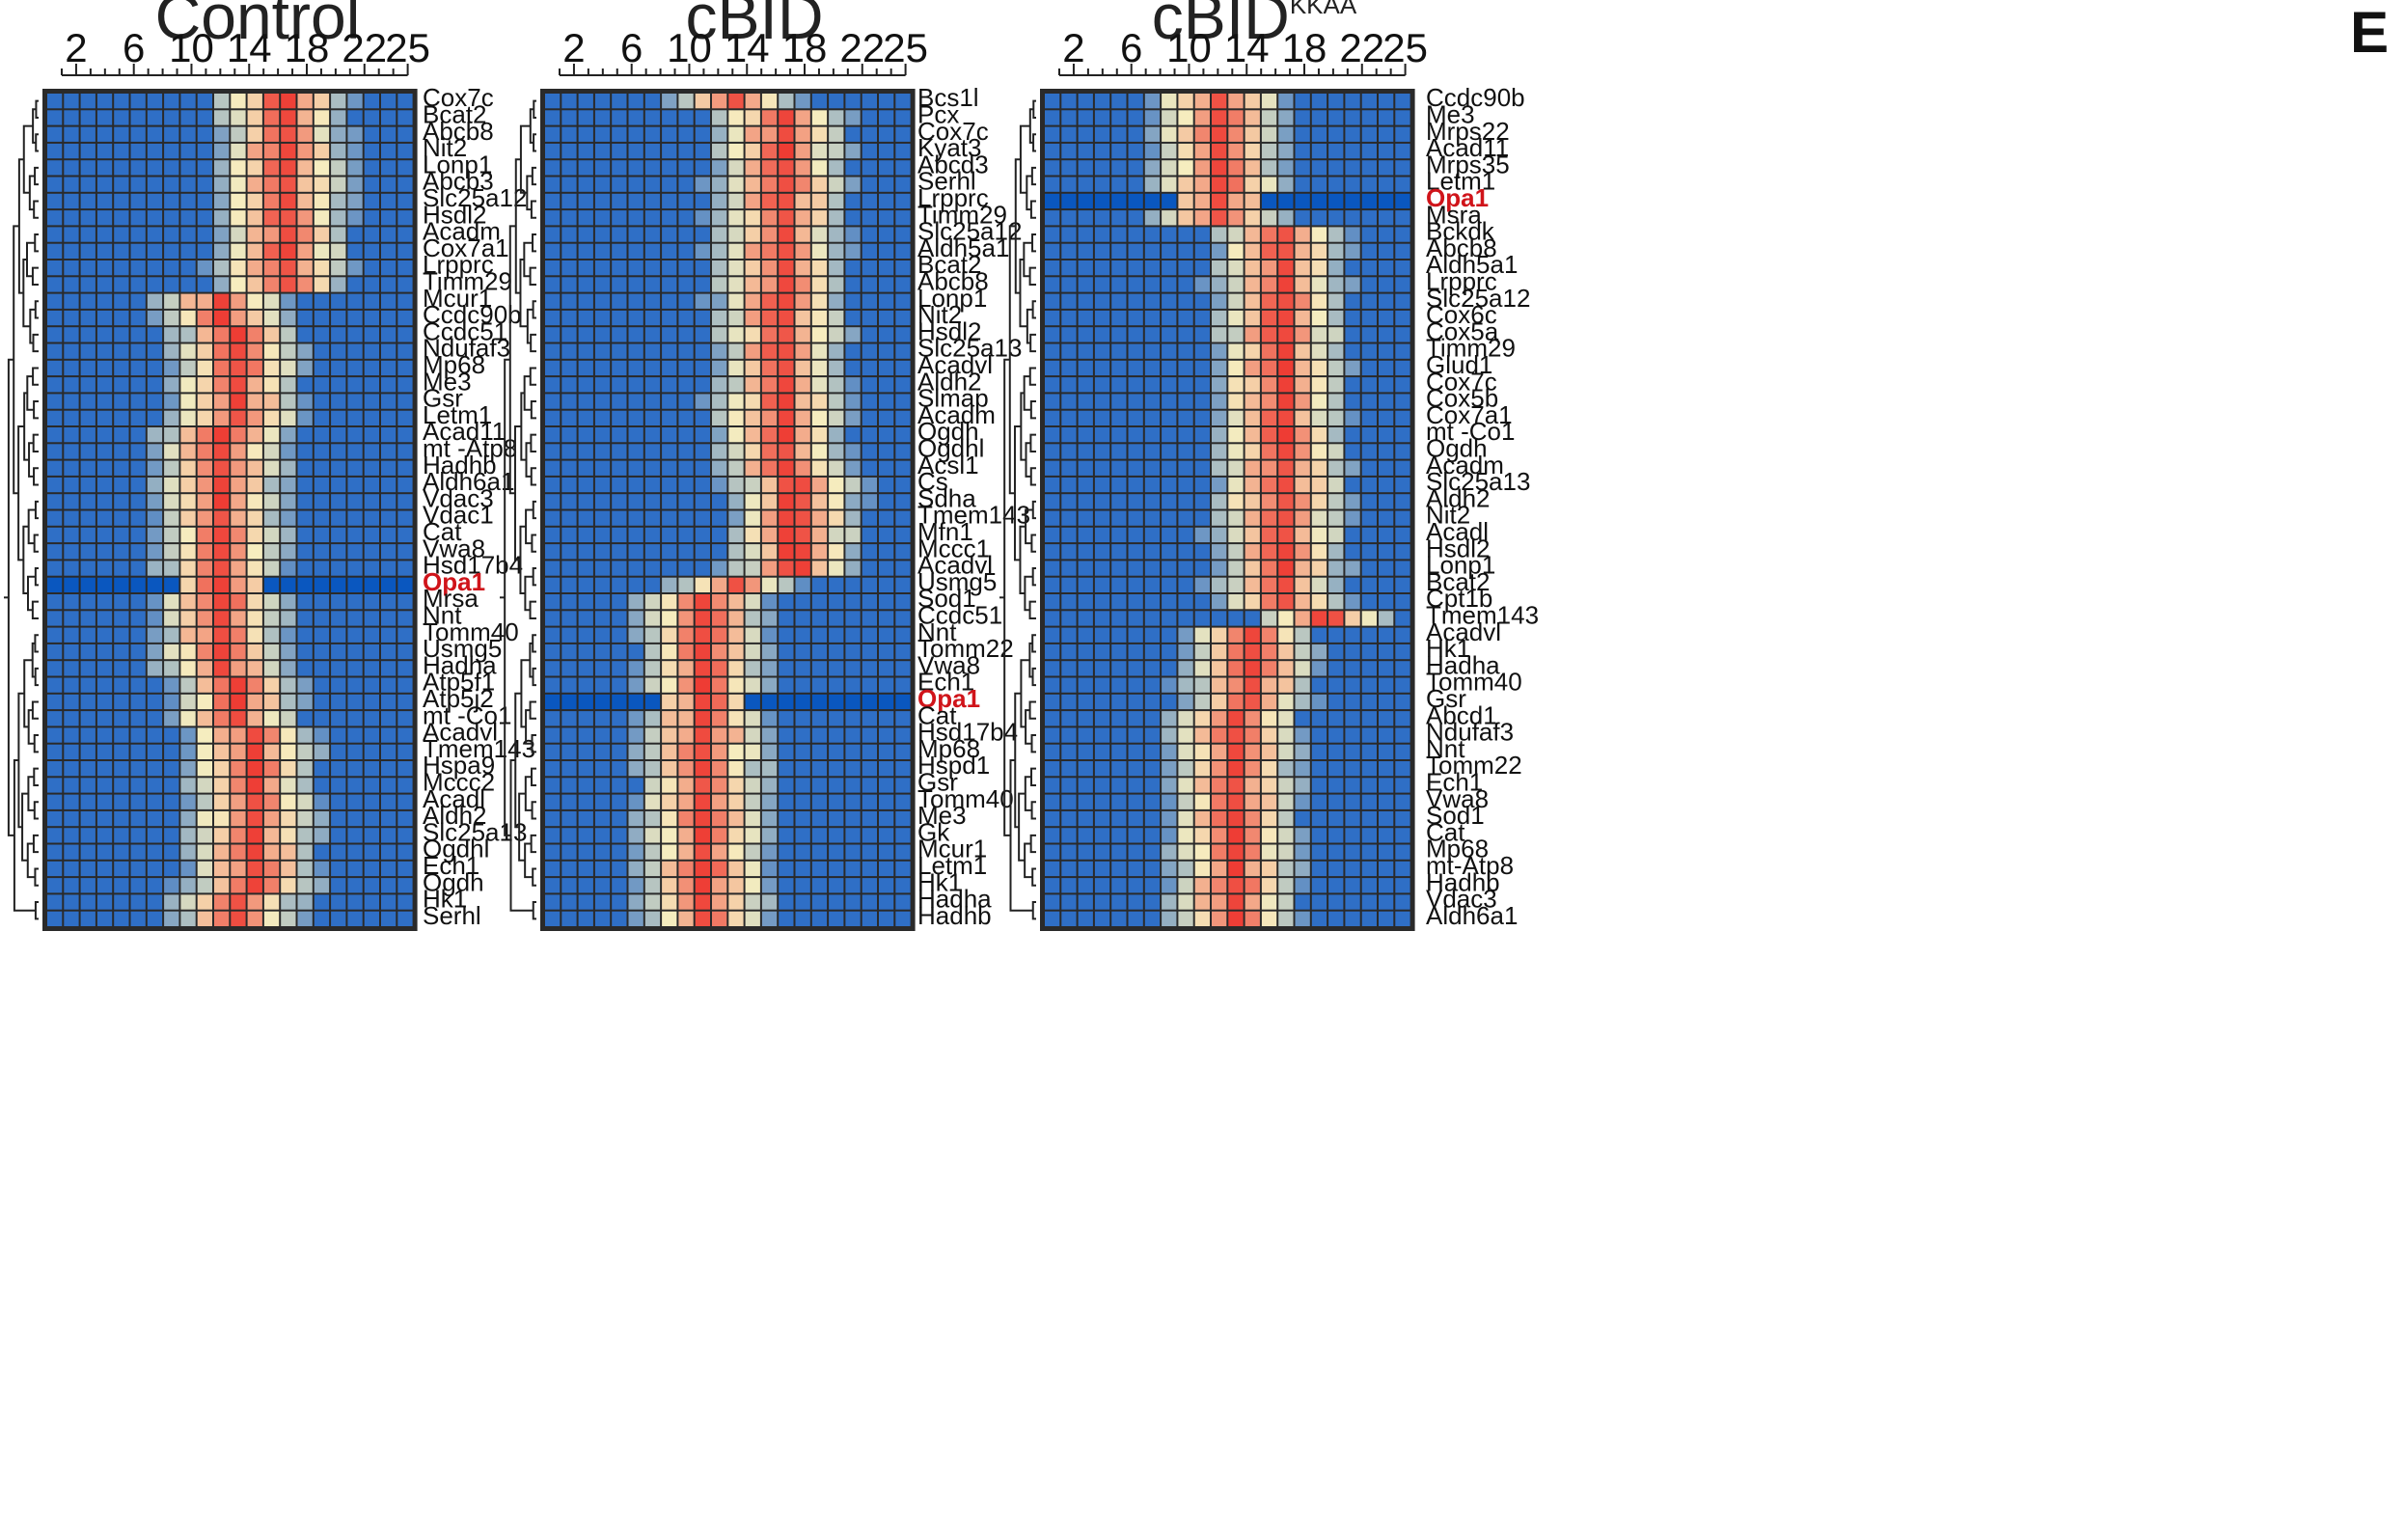 The image size is (2408, 1534). What do you see at coordinates (952, 865) in the screenshot?
I see `gene-label: Letm1` at bounding box center [952, 865].